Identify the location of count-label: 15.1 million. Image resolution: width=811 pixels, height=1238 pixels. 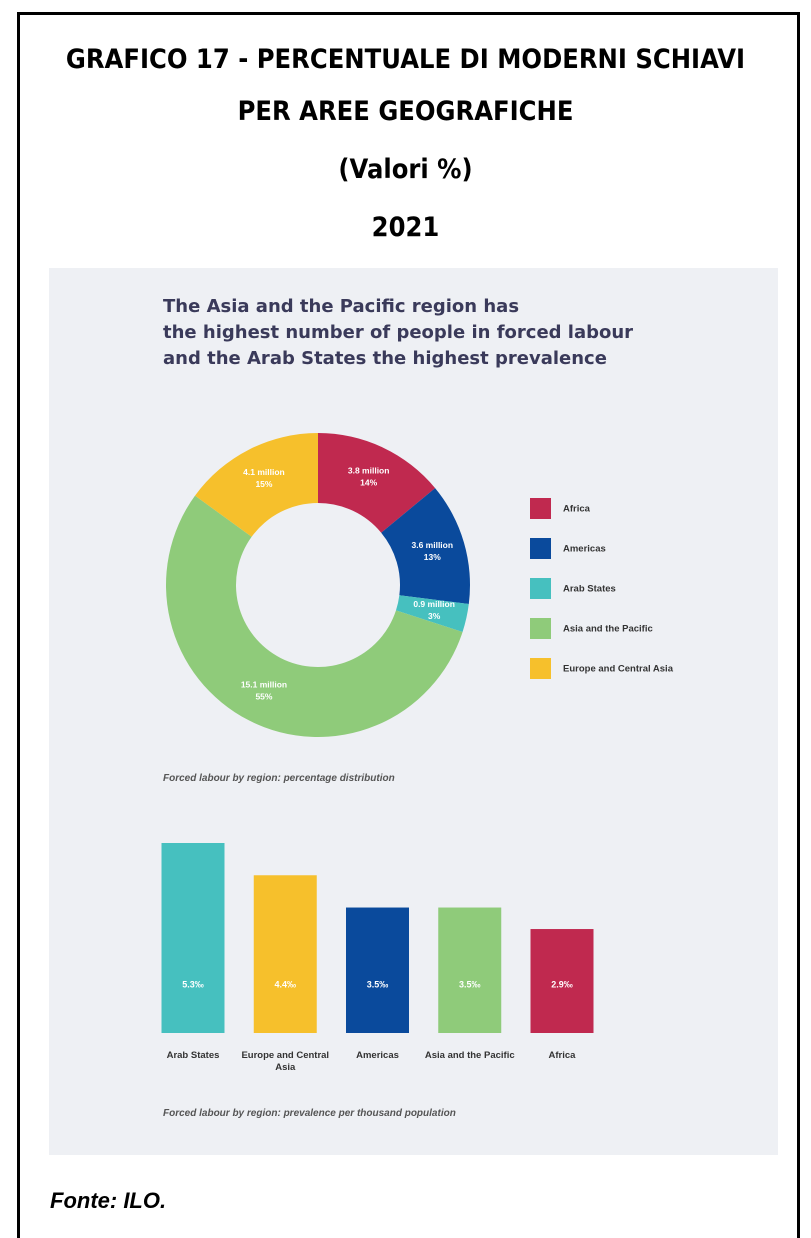
(264, 684).